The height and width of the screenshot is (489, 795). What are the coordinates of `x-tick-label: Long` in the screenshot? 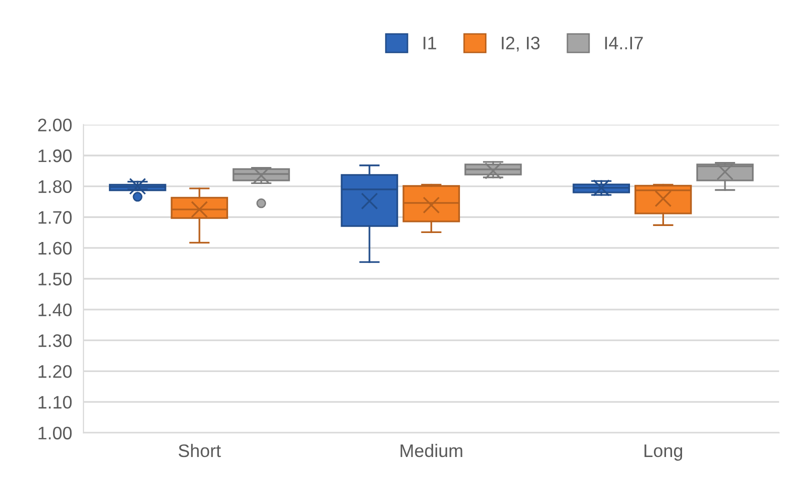 It's located at (663, 452).